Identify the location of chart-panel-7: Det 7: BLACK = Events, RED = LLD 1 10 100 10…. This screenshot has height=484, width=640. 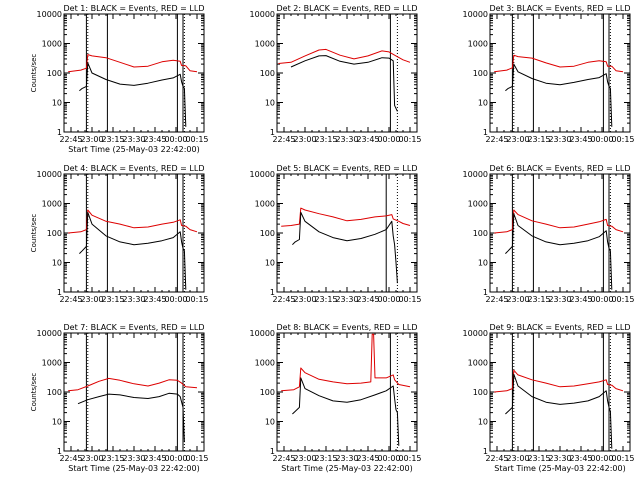
(119, 398).